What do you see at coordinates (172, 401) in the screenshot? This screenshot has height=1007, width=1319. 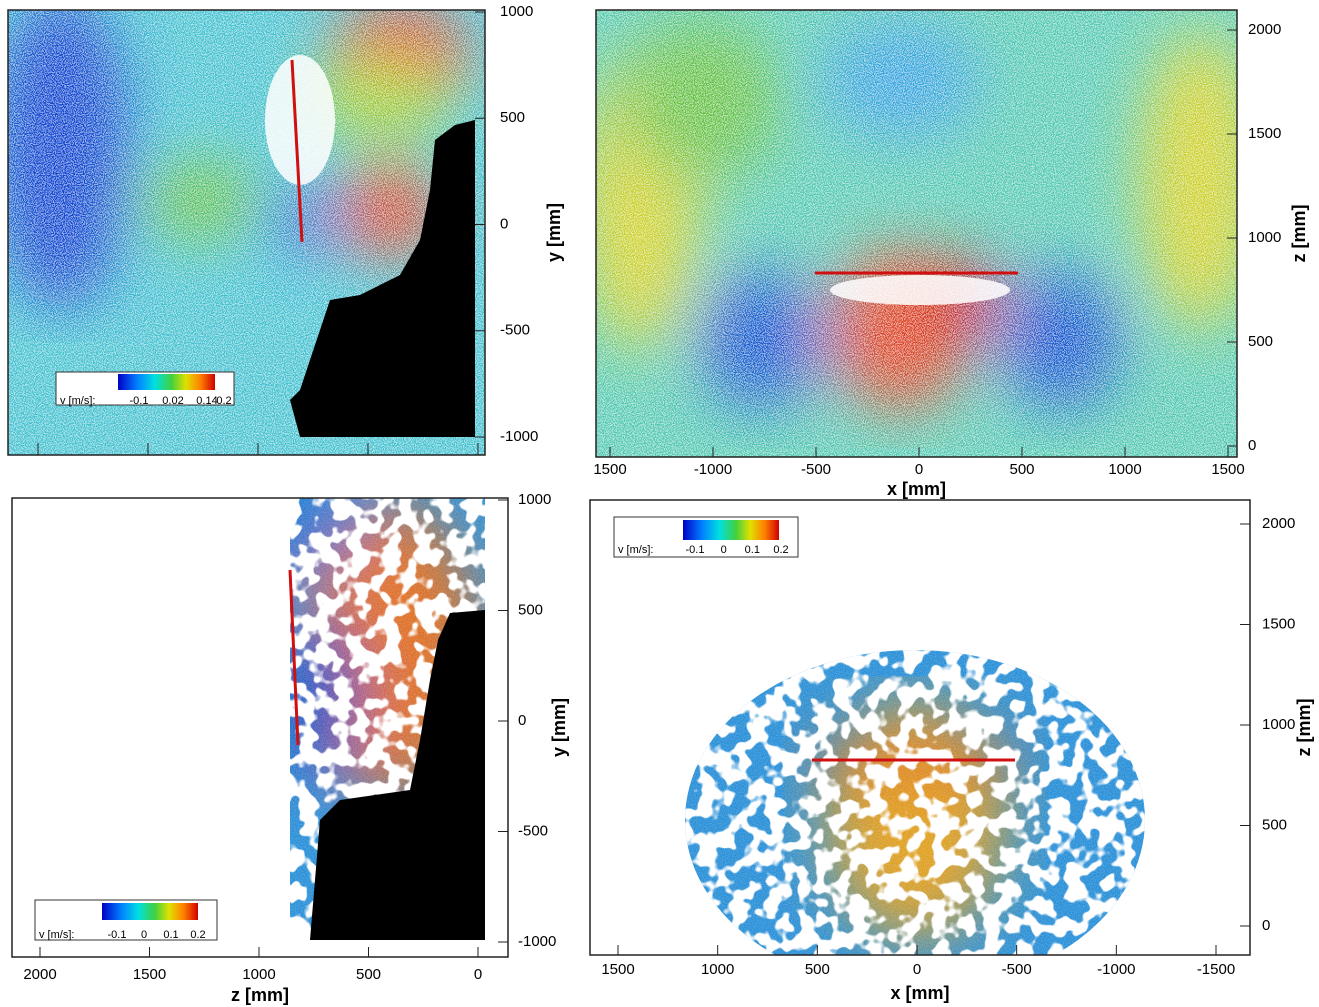 I see `colorbar-tick-label: 0.02` at bounding box center [172, 401].